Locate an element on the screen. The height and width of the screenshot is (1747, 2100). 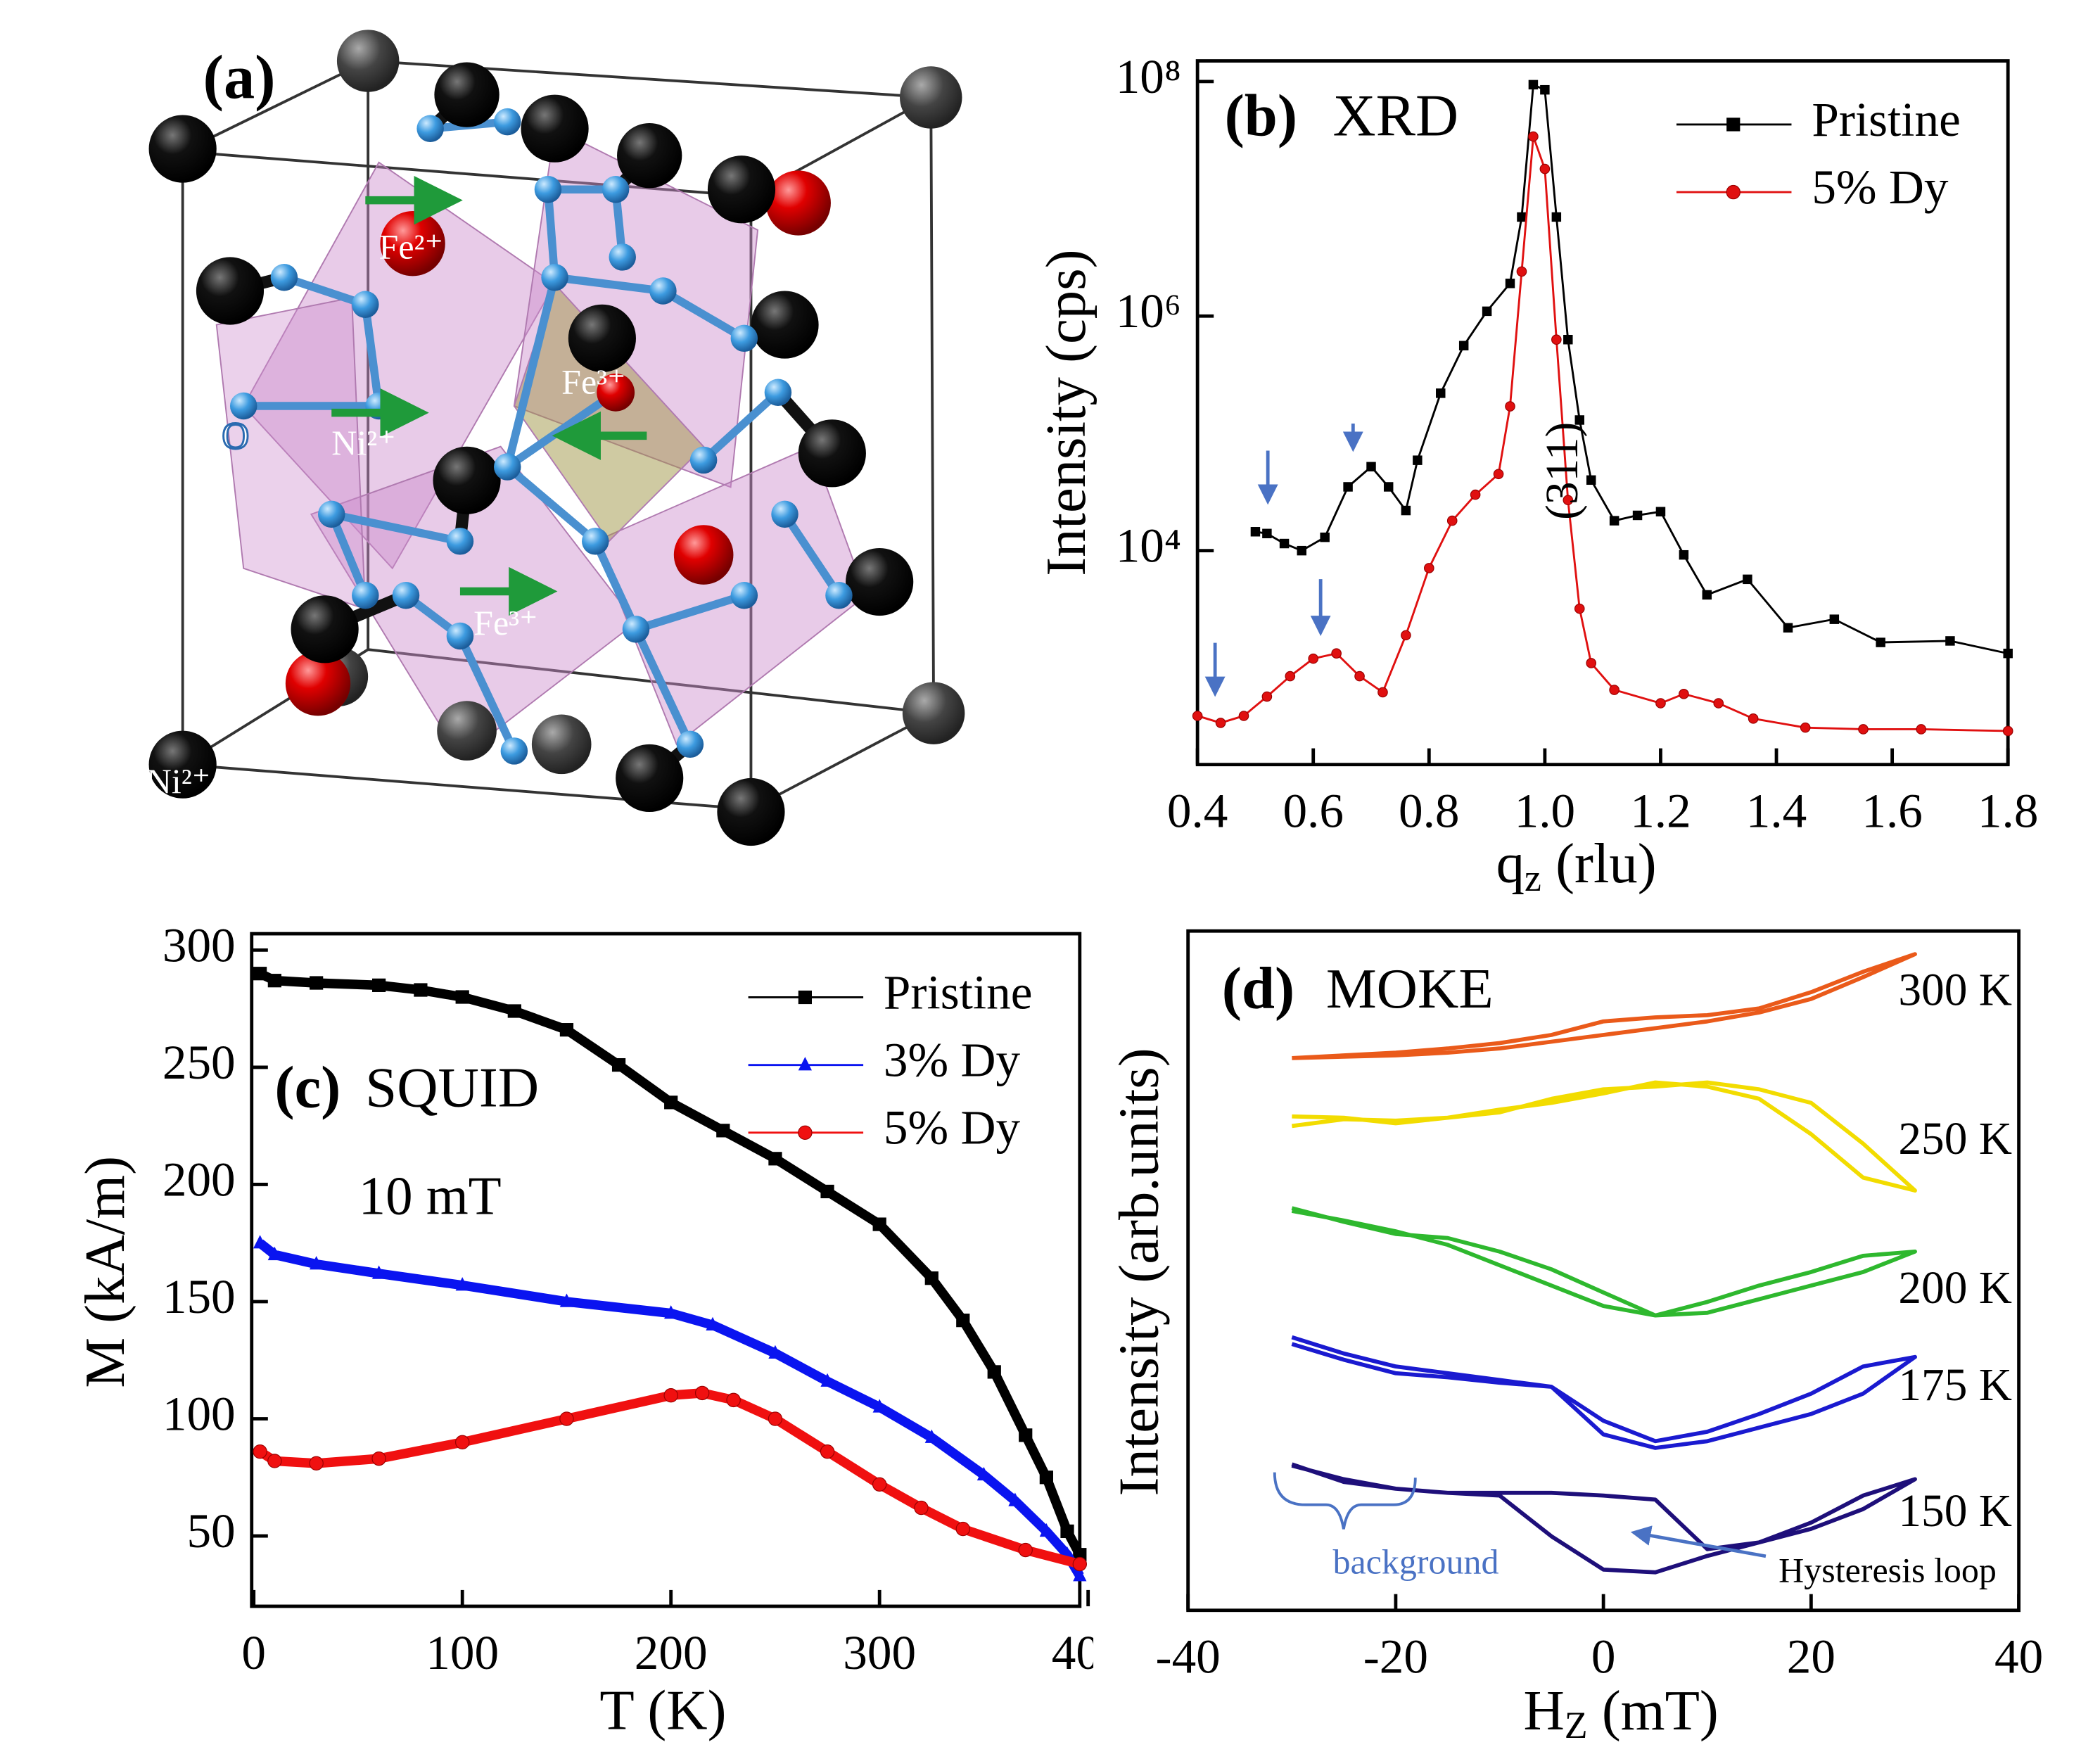
series: 175 K is located at coordinates (1652, 1392).